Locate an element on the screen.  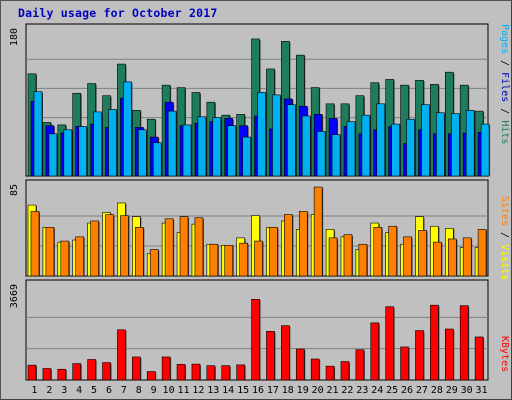
side-legend-label: Sites / Visits is located at coordinates (504, 238).